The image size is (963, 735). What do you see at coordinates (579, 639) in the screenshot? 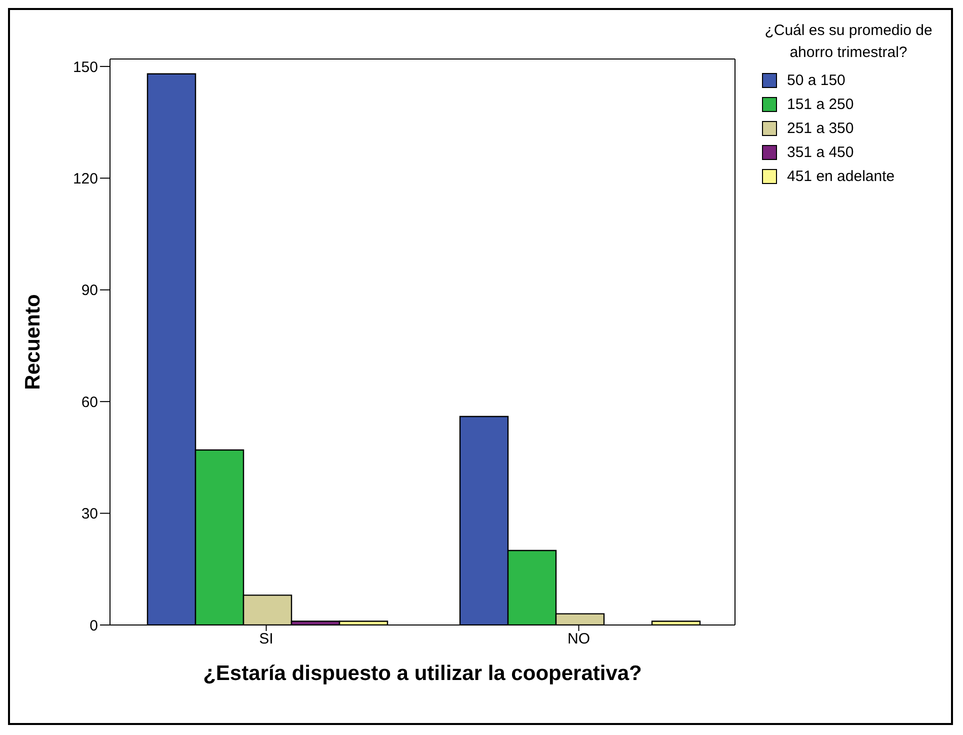
I see `x-tick-label: NO` at bounding box center [579, 639].